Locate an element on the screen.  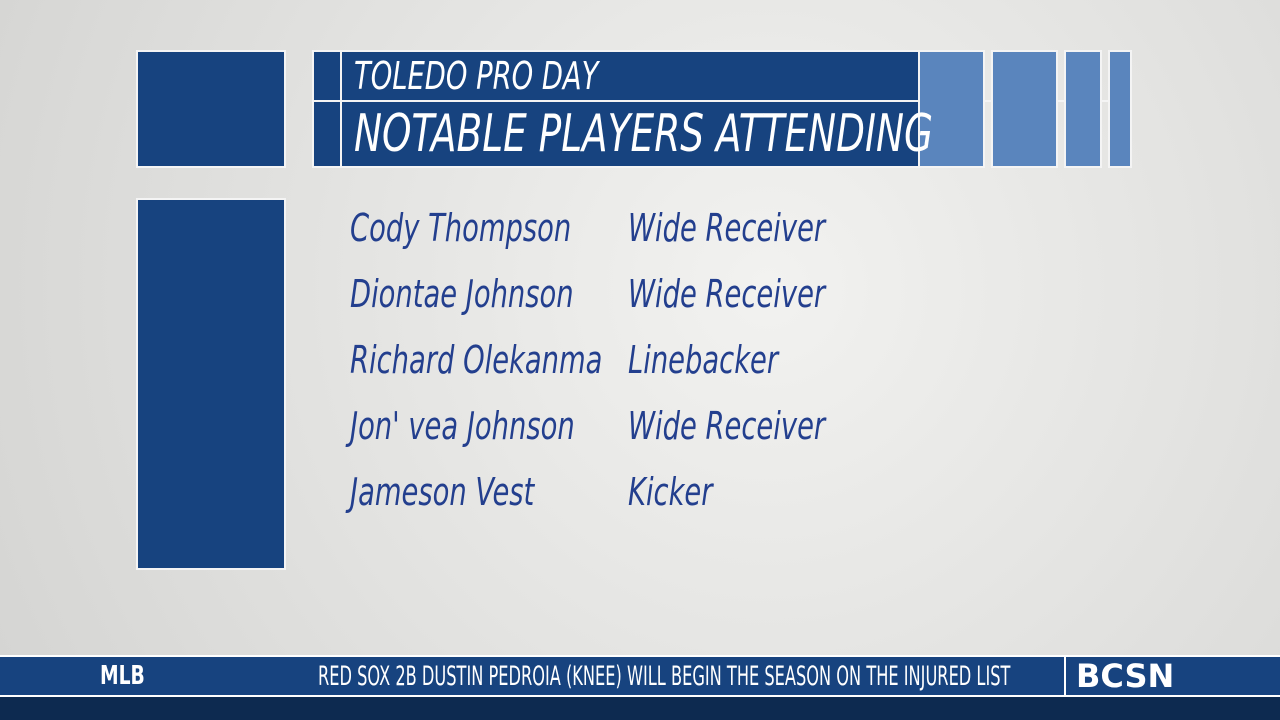
player-name: Jon' vea Johnson is located at coordinates (462, 426).